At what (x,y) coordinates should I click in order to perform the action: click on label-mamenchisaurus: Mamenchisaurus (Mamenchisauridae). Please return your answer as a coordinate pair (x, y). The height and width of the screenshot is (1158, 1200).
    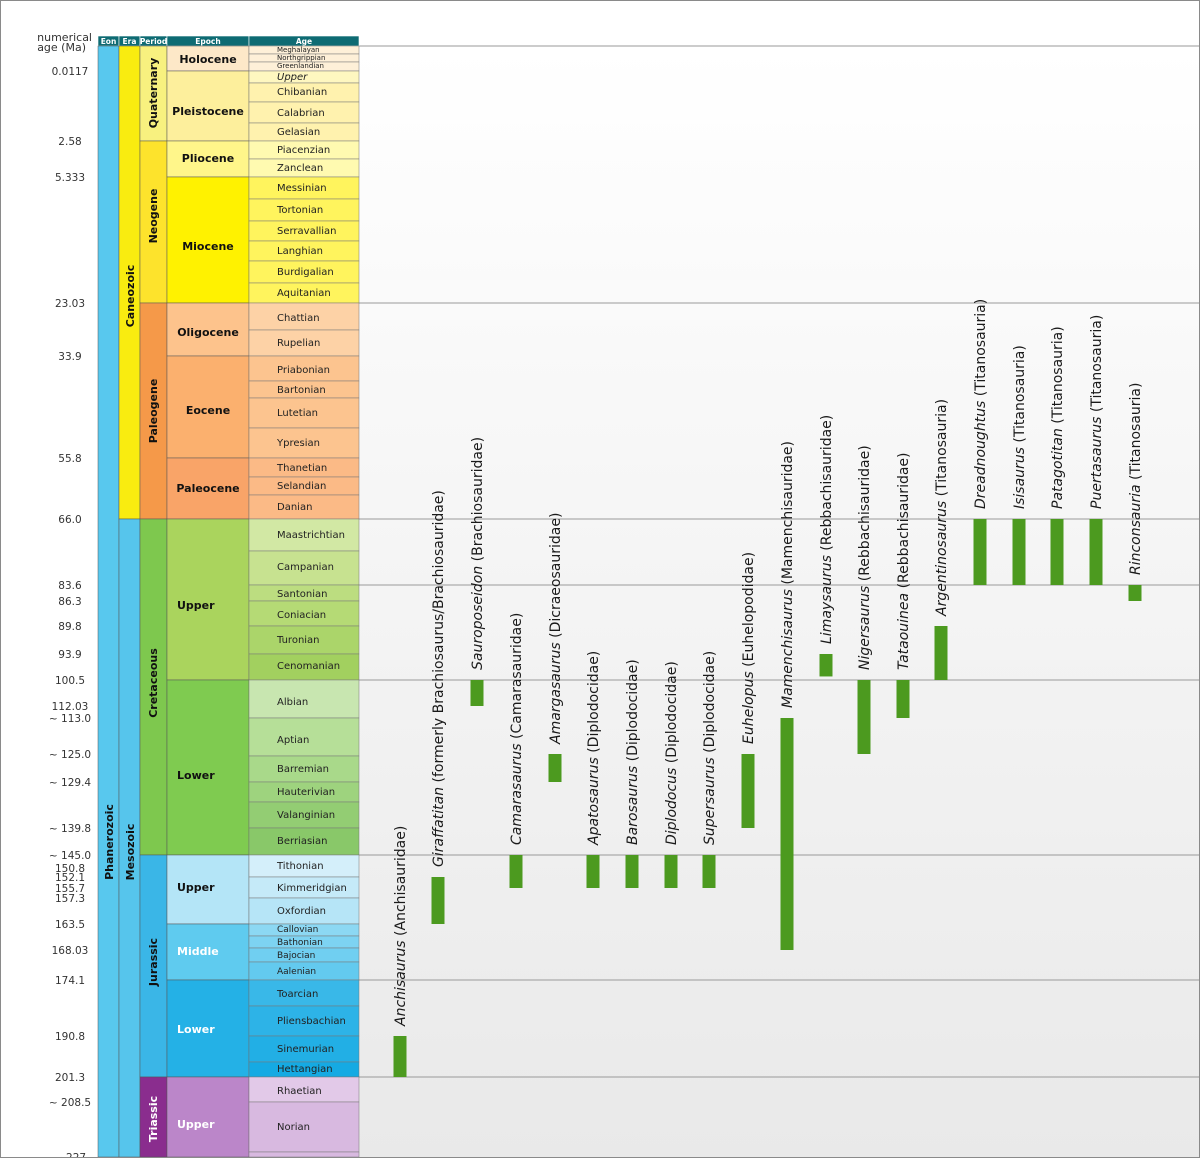
    Looking at the image, I should click on (788, 574).